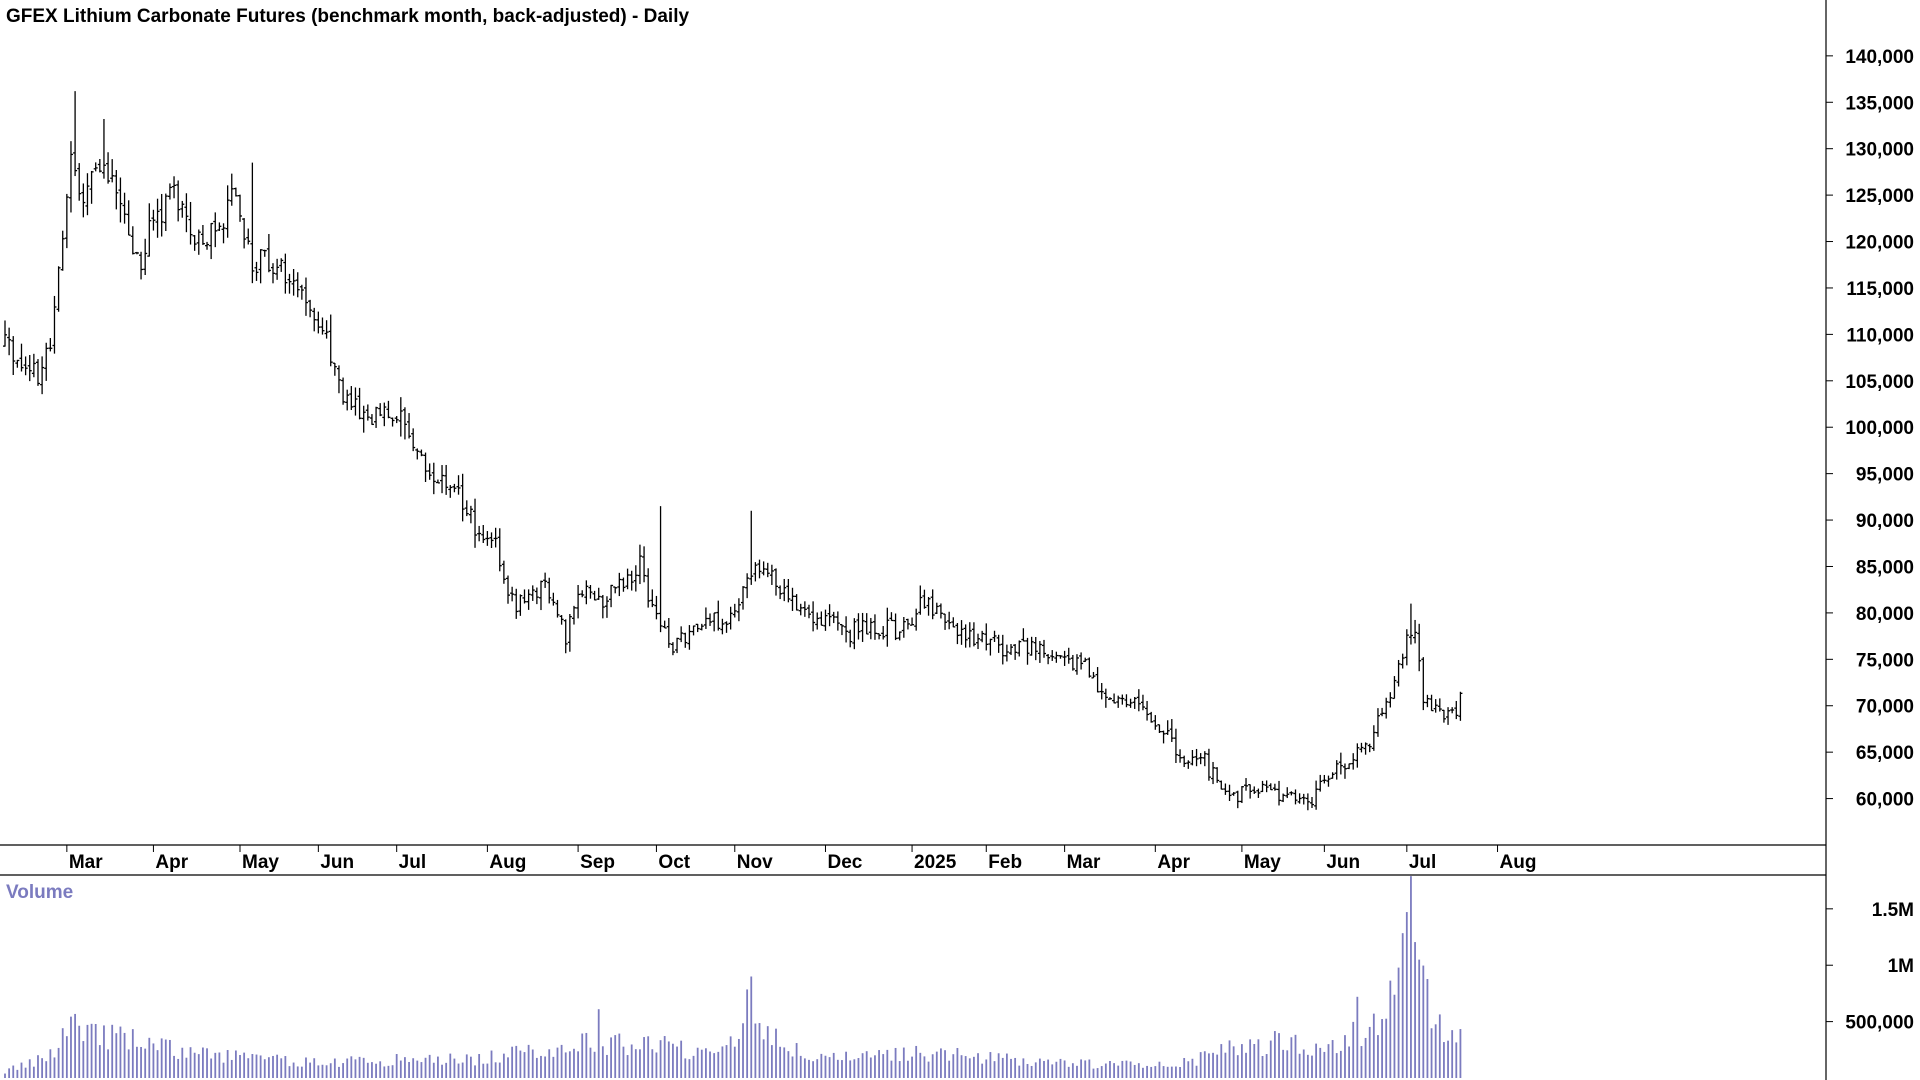  What do you see at coordinates (39, 892) in the screenshot?
I see `volume-label: Volume` at bounding box center [39, 892].